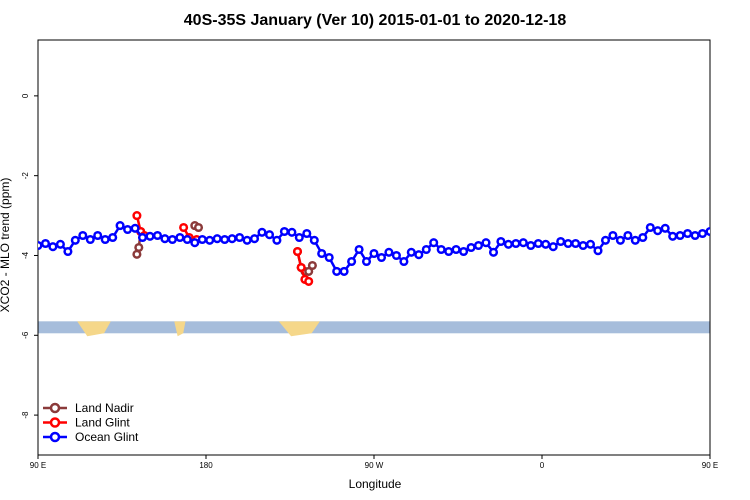 Image resolution: width=750 pixels, height=500 pixels. I want to click on y-tick-label-3: -6, so click(25, 335).